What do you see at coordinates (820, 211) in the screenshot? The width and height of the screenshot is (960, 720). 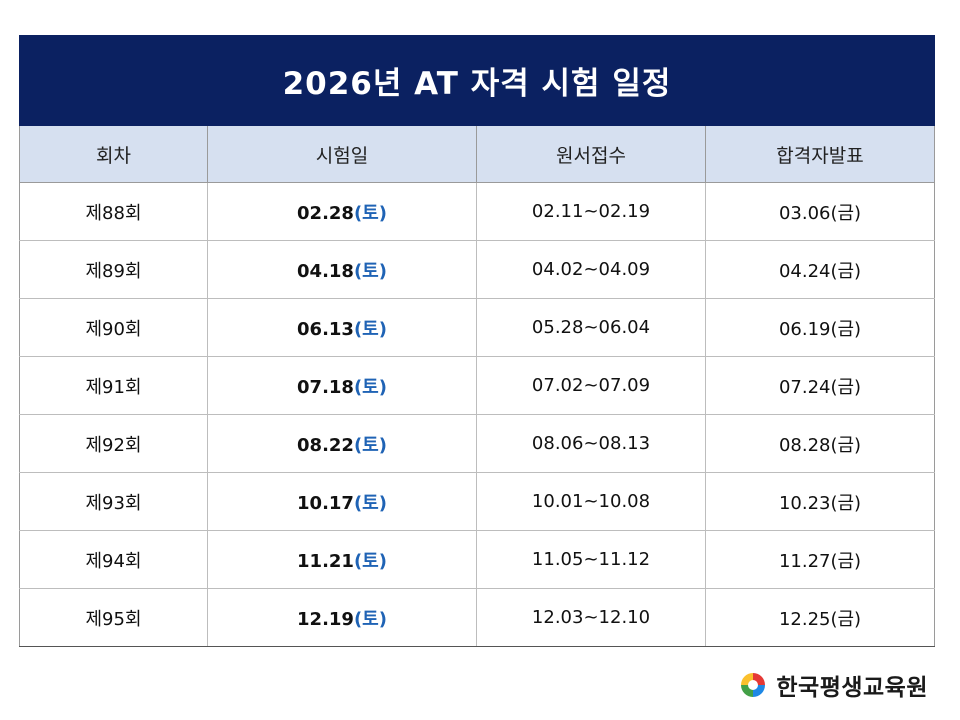 I see `result-date-cell: 03.06(금)` at bounding box center [820, 211].